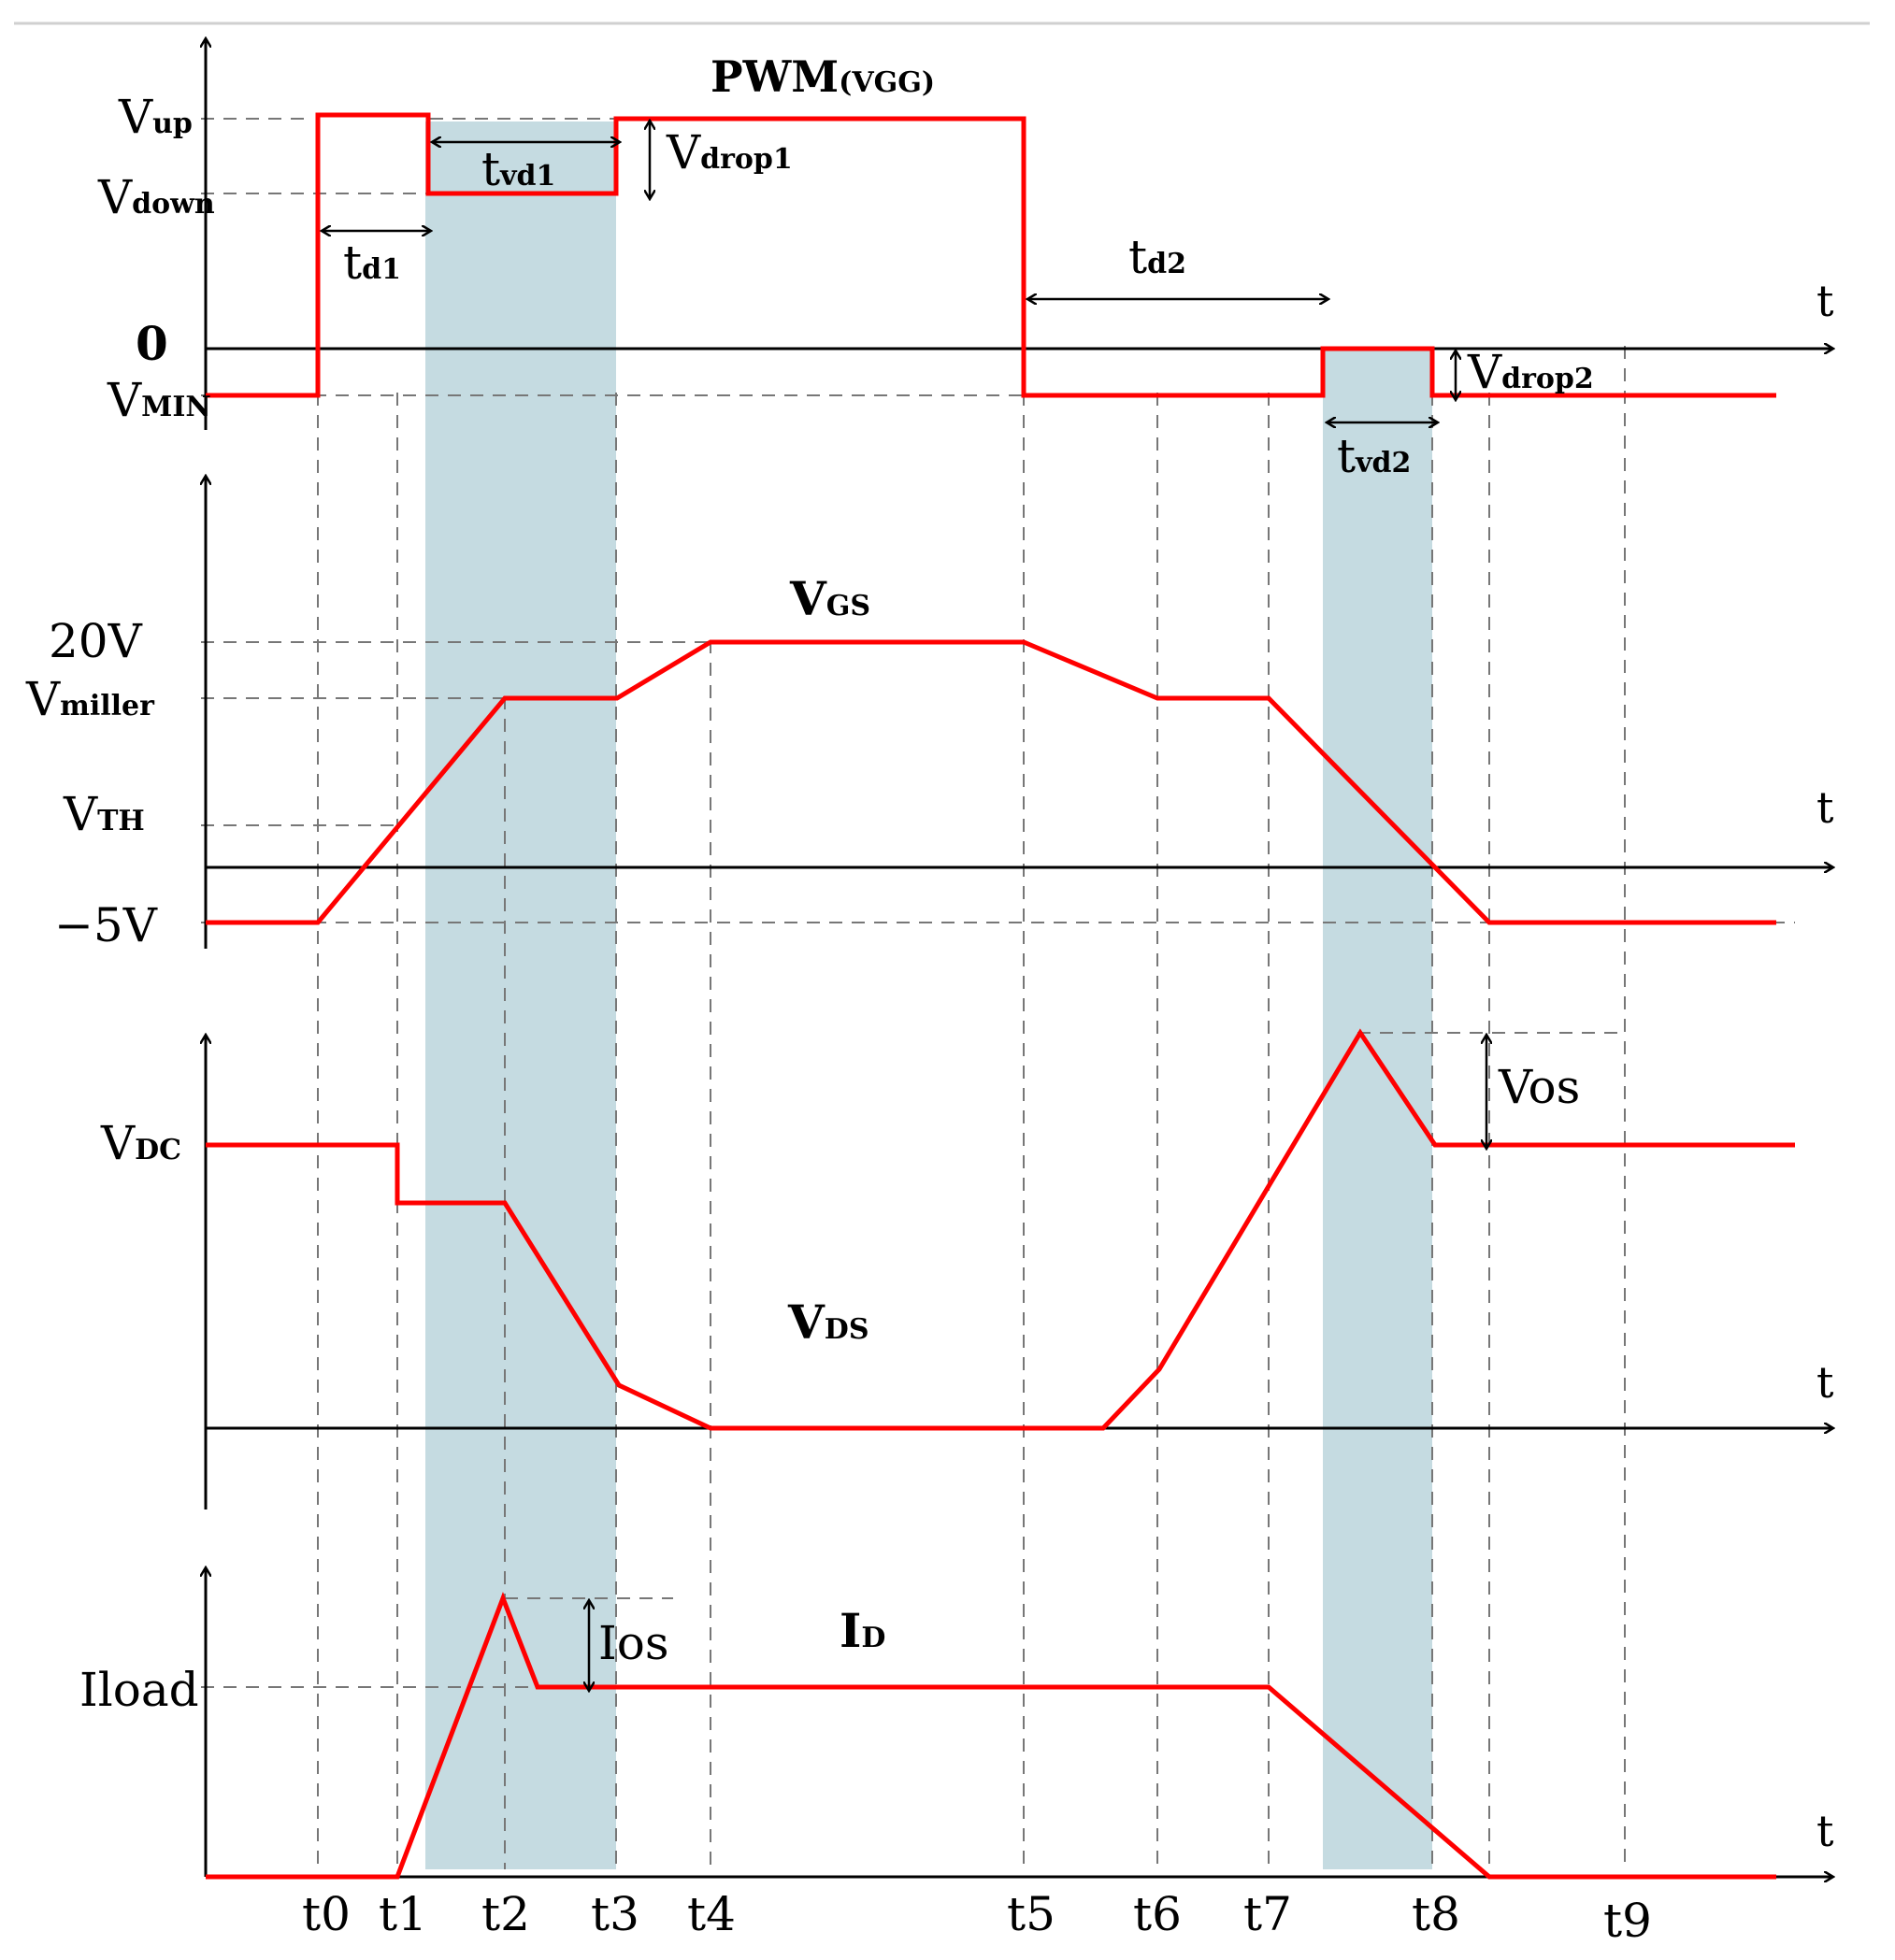 The height and width of the screenshot is (1960, 1895). I want to click on label-vup: Vup, so click(155, 117).